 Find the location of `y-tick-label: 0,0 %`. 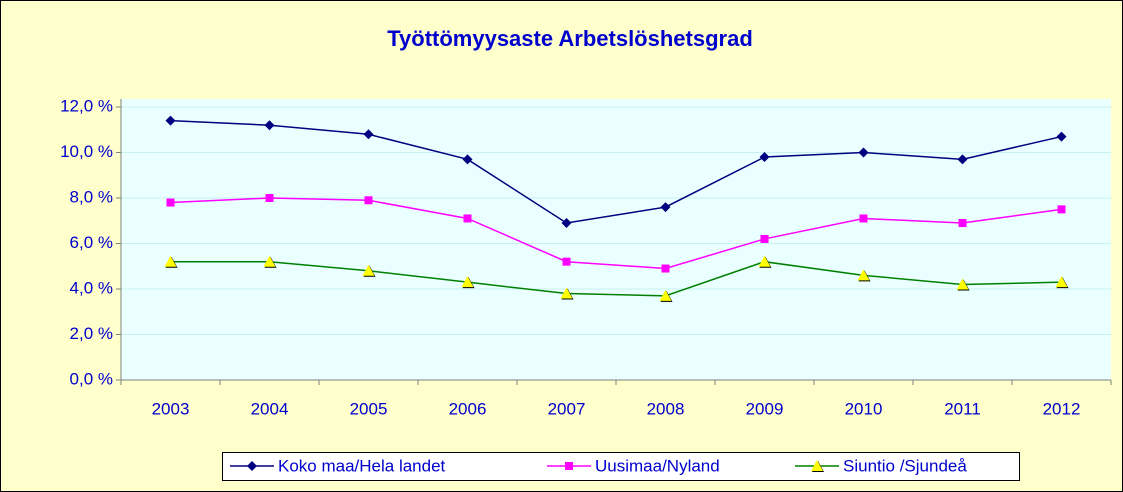

y-tick-label: 0,0 % is located at coordinates (91, 378).